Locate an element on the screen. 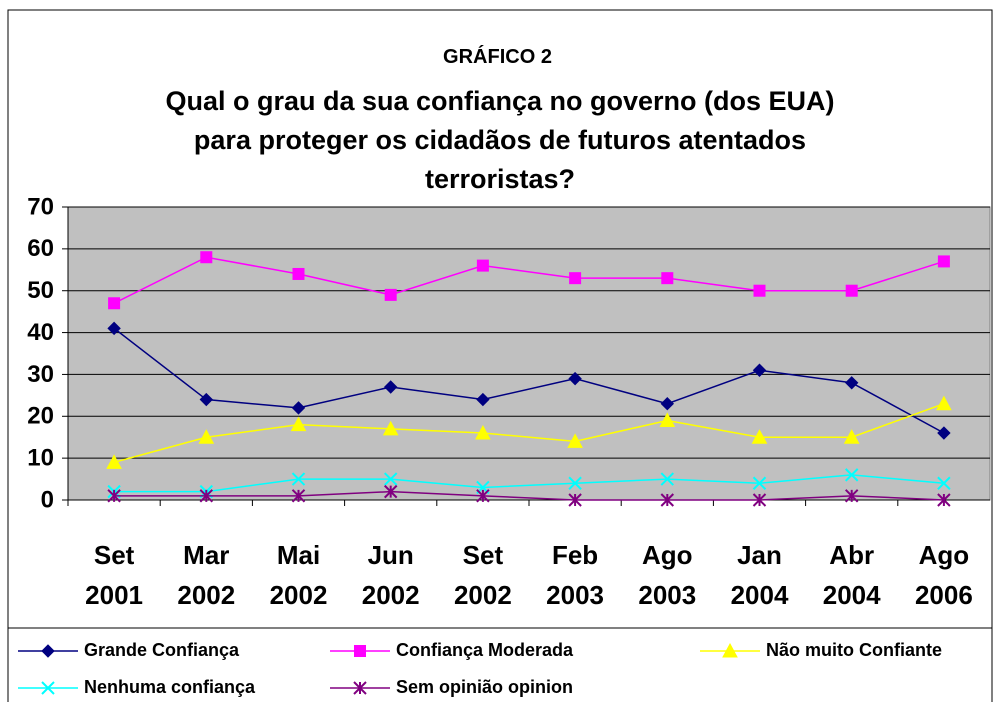 The width and height of the screenshot is (995, 702). legend-label: Nenhuma confiança is located at coordinates (170, 687).